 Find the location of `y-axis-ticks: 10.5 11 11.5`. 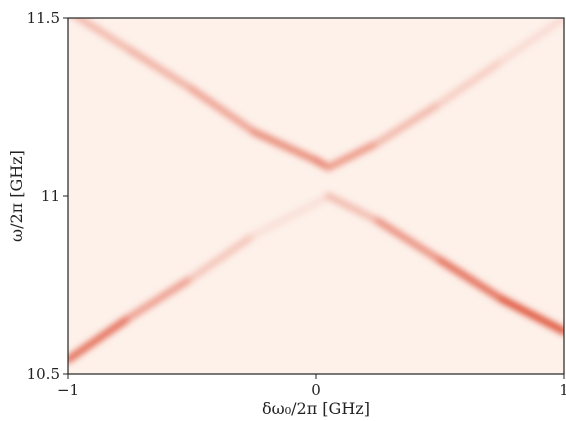

y-axis-ticks: 10.5 11 11.5 is located at coordinates (47, 196).